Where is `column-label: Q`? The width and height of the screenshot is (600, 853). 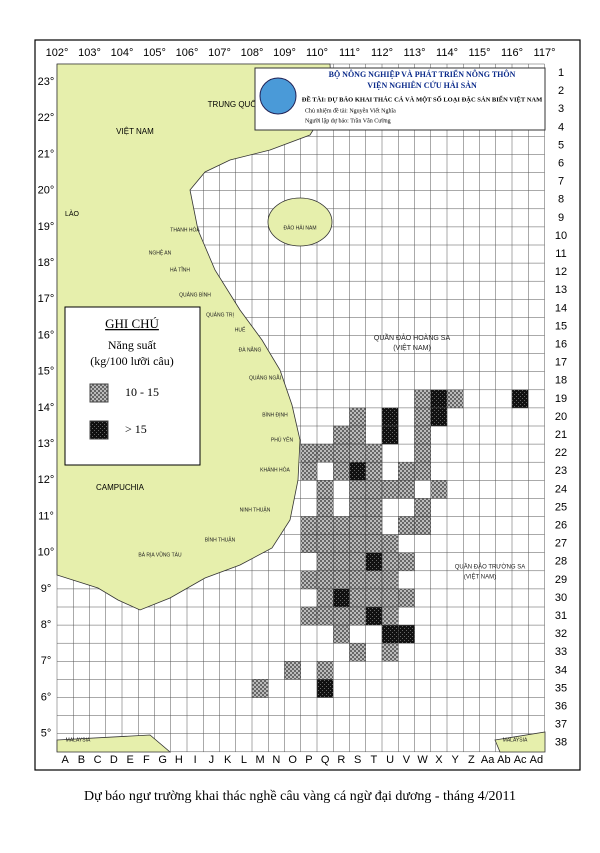 column-label: Q is located at coordinates (325, 760).